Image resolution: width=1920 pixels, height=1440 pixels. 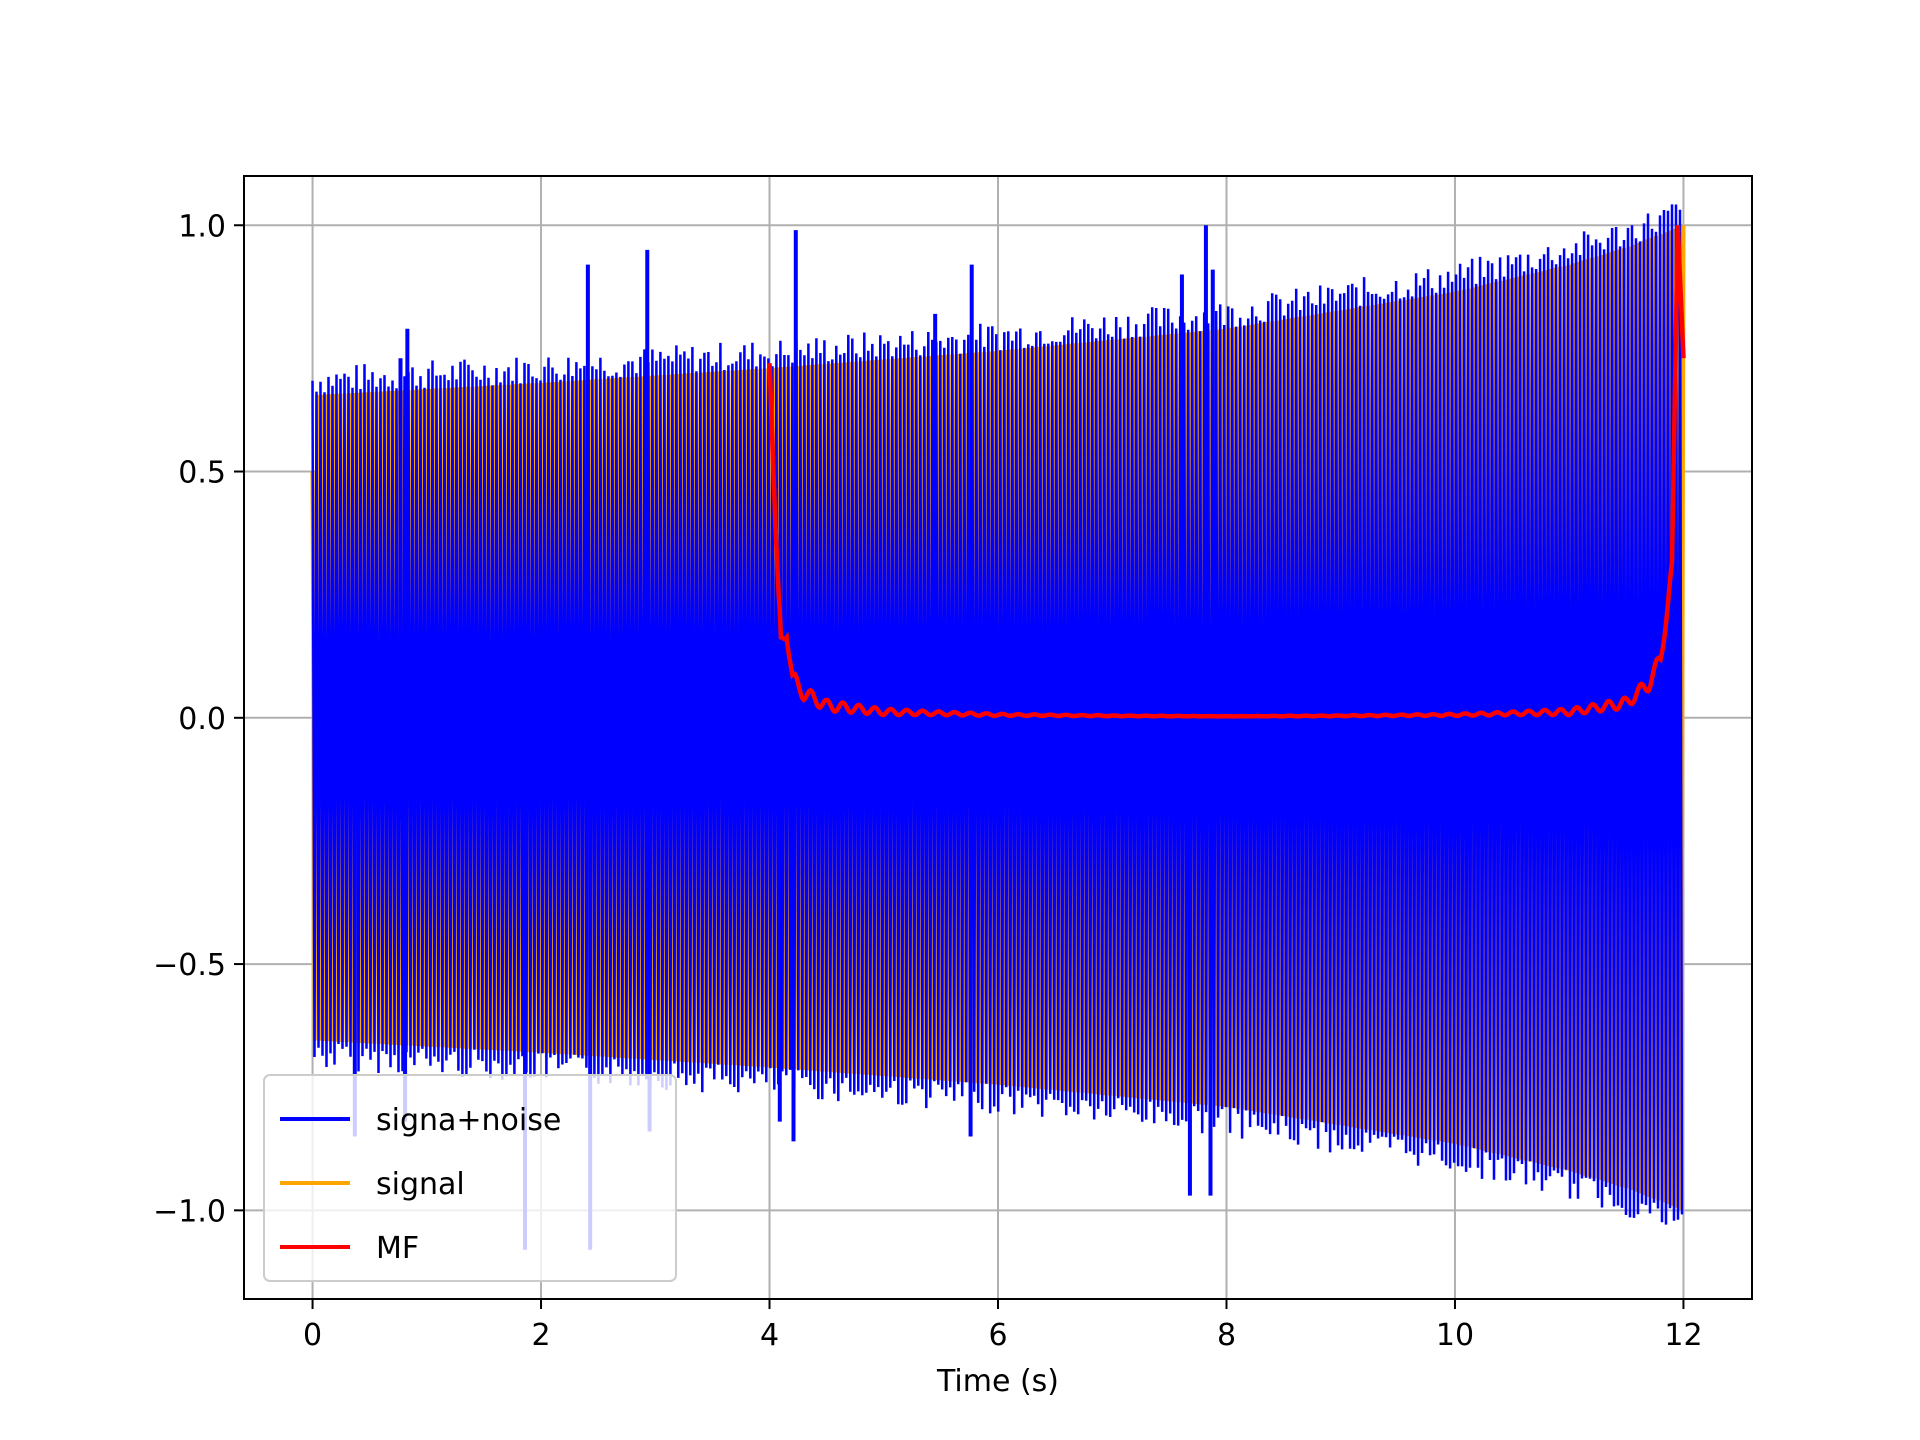 What do you see at coordinates (189, 1211) in the screenshot?
I see `y-tick-label: −1.0` at bounding box center [189, 1211].